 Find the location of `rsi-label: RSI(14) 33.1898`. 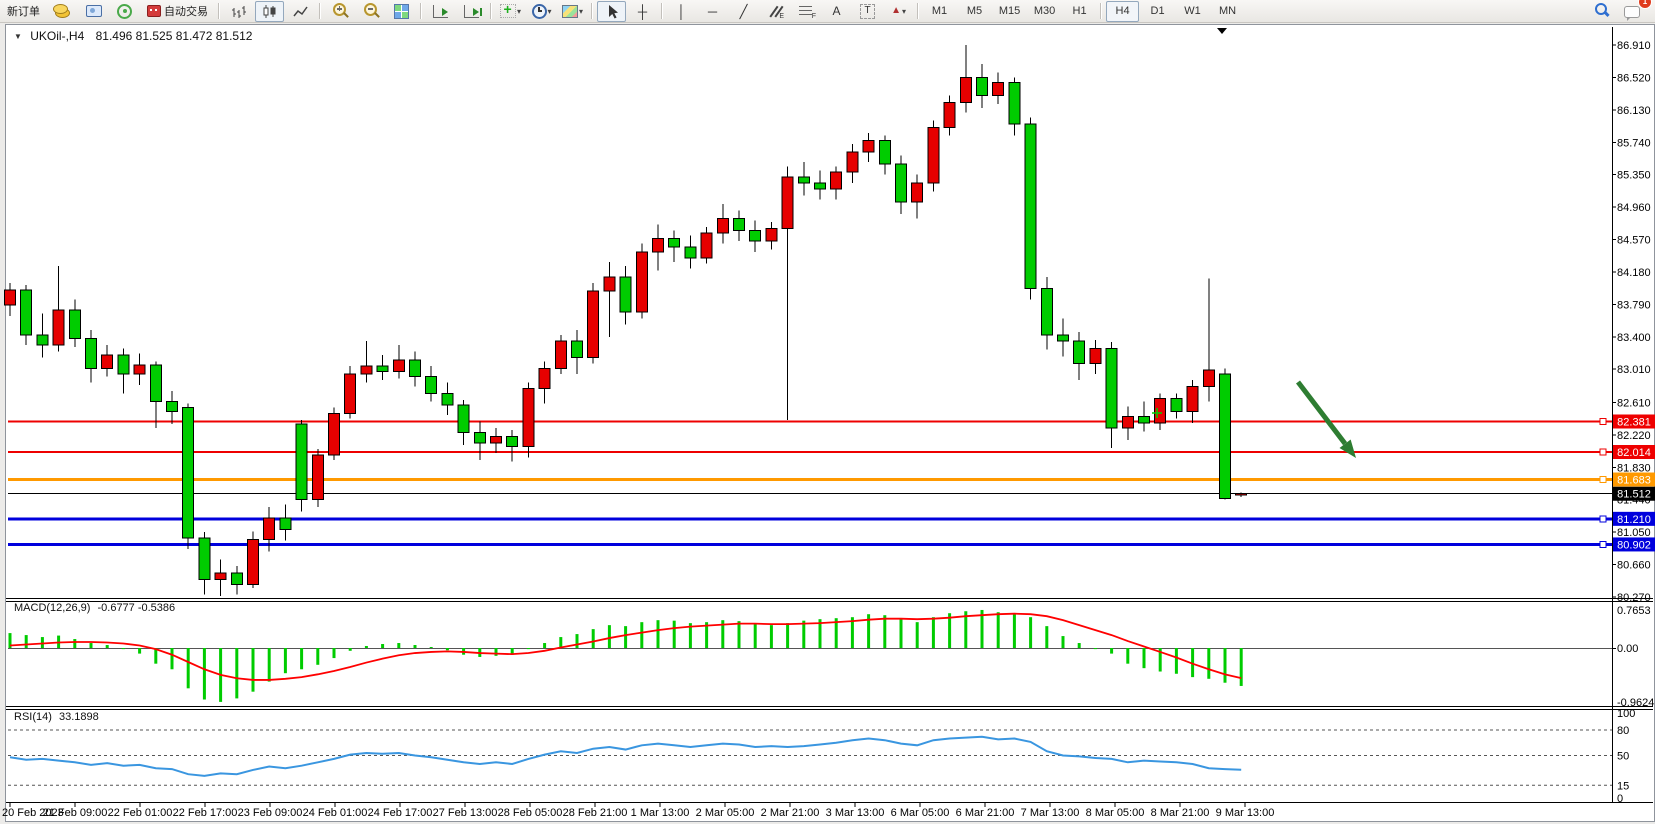

rsi-label: RSI(14) 33.1898 is located at coordinates (56, 717).